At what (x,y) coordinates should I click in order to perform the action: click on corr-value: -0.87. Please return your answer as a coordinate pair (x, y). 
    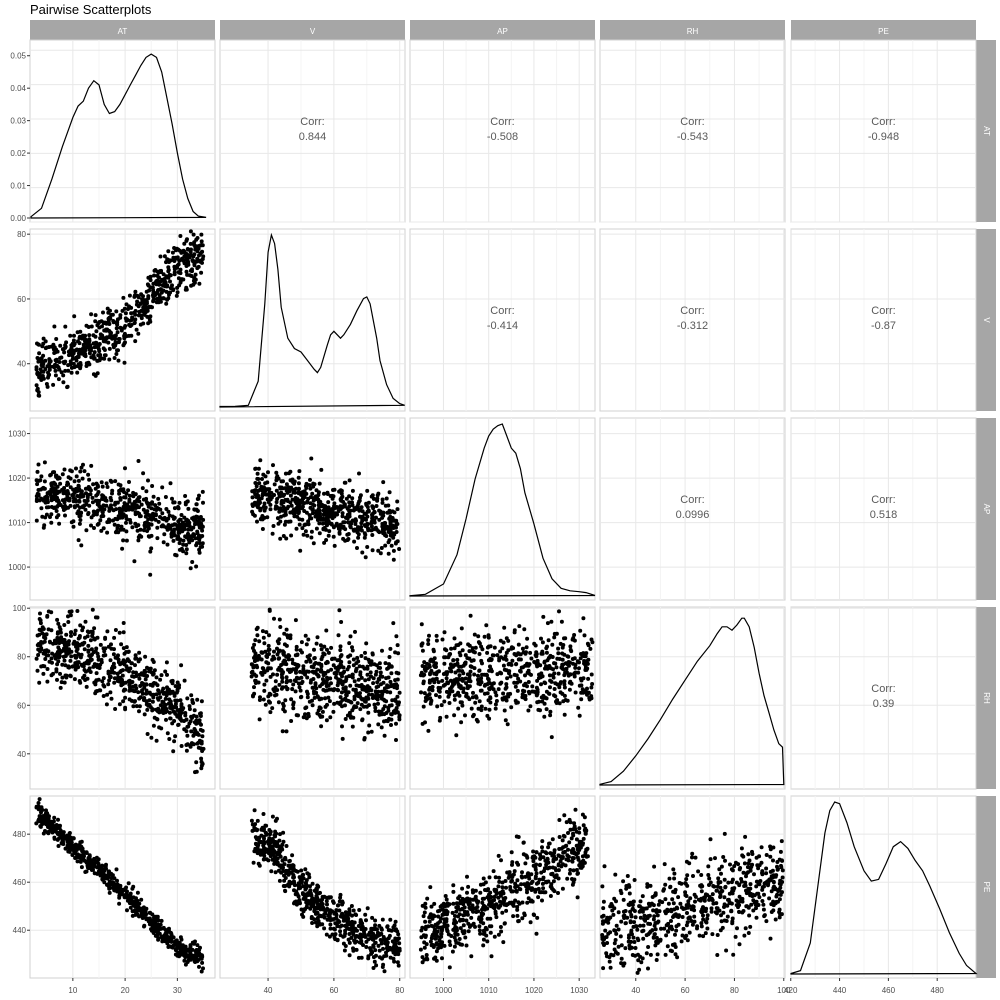
    Looking at the image, I should click on (883, 326).